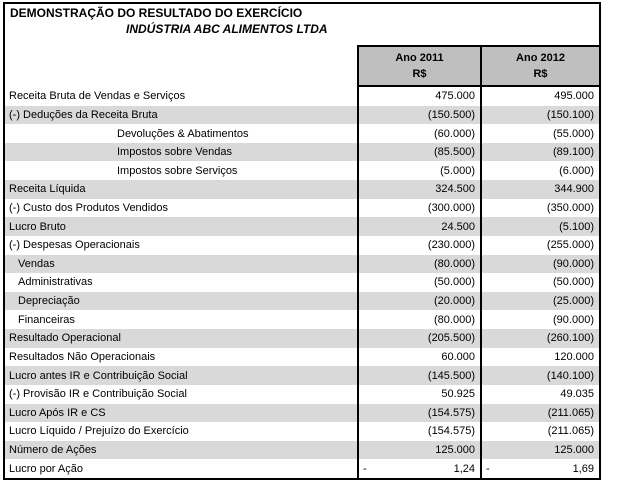  I want to click on row-label: Vendas, so click(36, 263).